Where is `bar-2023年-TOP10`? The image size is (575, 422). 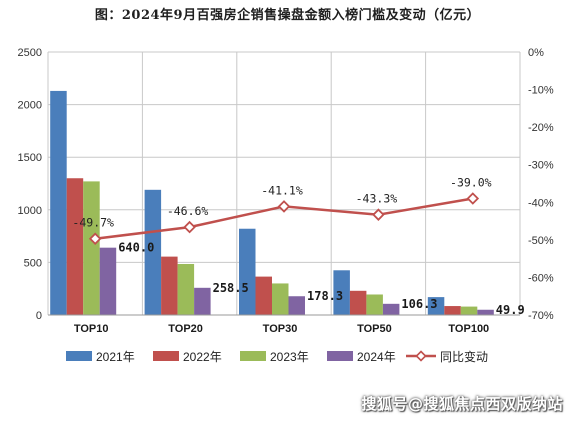 bar-2023年-TOP10 is located at coordinates (91, 248).